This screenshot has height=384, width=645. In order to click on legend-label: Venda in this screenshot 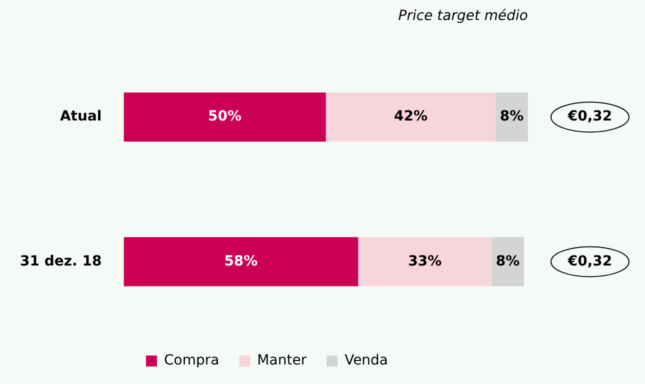, I will do `click(366, 360)`.